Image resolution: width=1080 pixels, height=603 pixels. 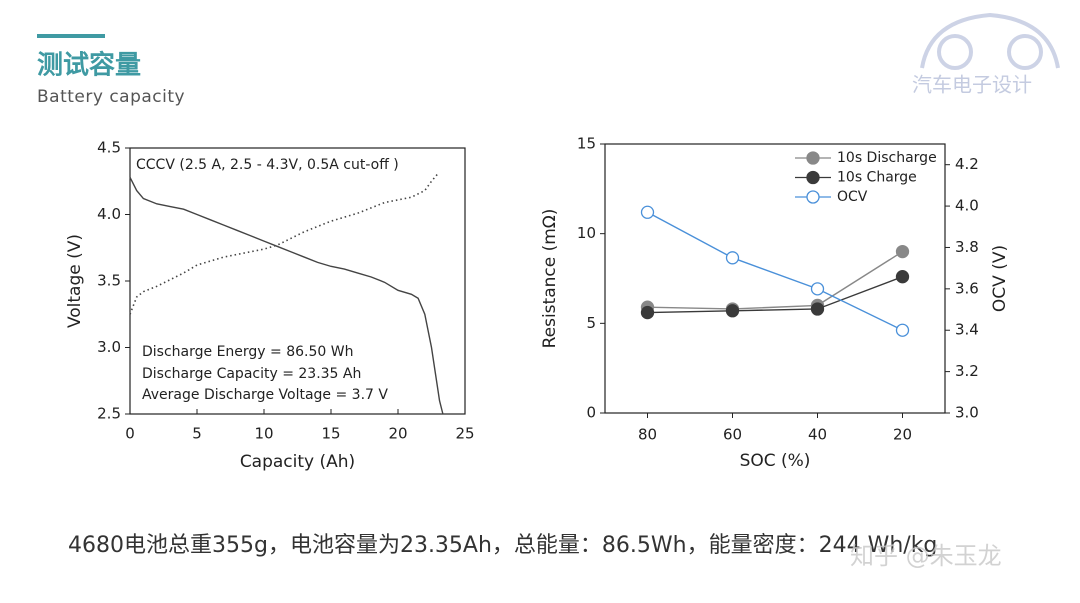 What do you see at coordinates (109, 148) in the screenshot?
I see `y-tick-label: 4.5` at bounding box center [109, 148].